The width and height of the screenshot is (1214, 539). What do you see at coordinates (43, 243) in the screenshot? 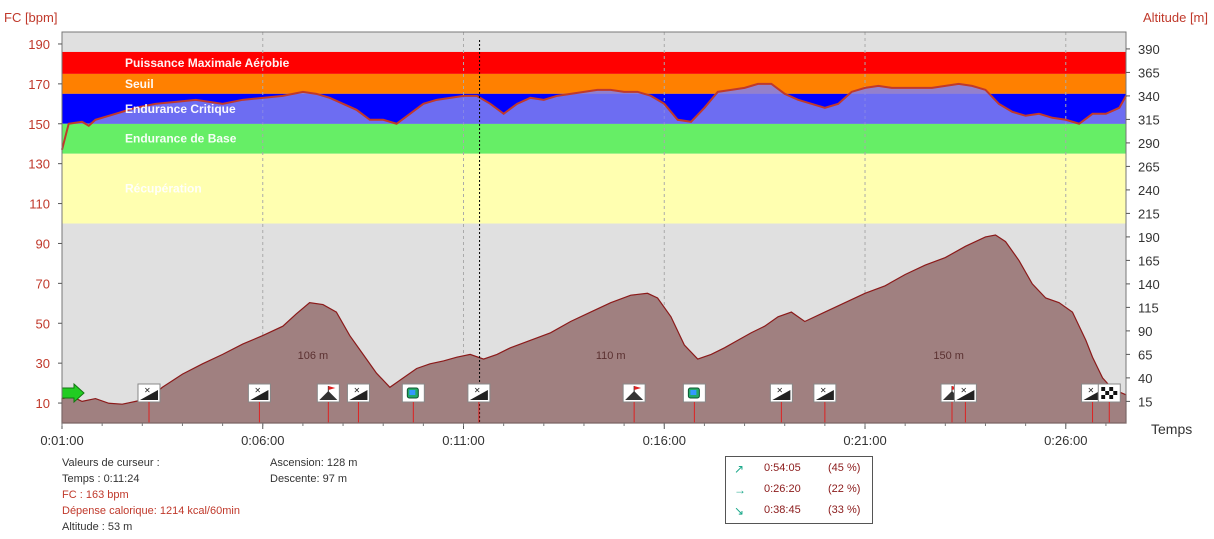
I see `left-tick-label-4: 90` at bounding box center [43, 243].